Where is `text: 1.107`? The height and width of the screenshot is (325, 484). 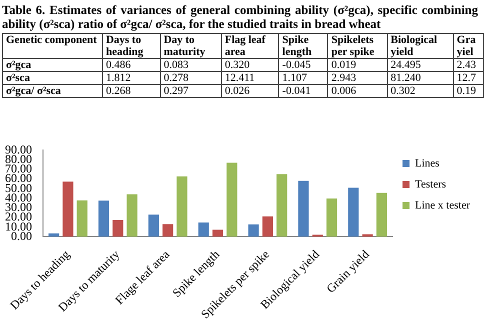 text: 1.107 is located at coordinates (303, 78).